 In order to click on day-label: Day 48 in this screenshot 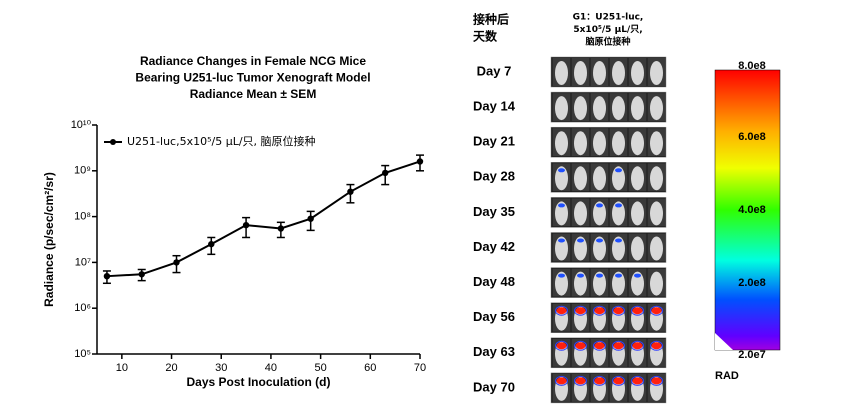, I will do `click(494, 281)`.